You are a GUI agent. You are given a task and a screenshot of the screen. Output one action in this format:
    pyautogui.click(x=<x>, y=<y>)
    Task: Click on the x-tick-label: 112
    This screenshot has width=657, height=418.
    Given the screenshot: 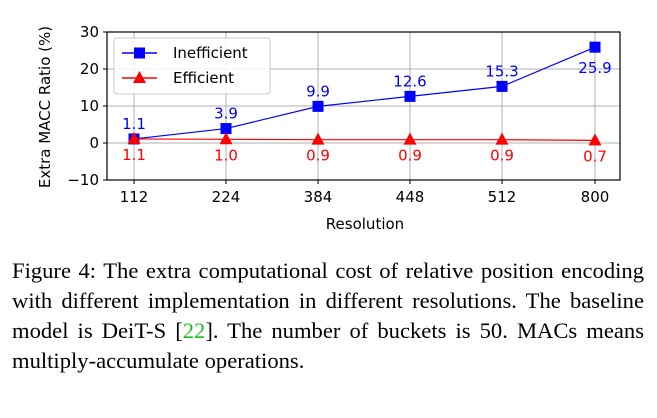 What is the action you would take?
    pyautogui.click(x=134, y=197)
    